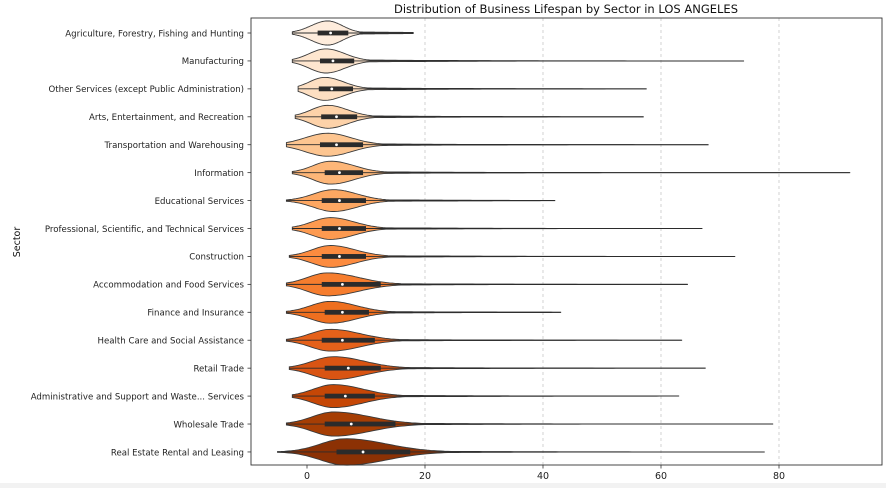 The width and height of the screenshot is (886, 488). I want to click on y-tick-label-12: Retail Trade, so click(218, 369).